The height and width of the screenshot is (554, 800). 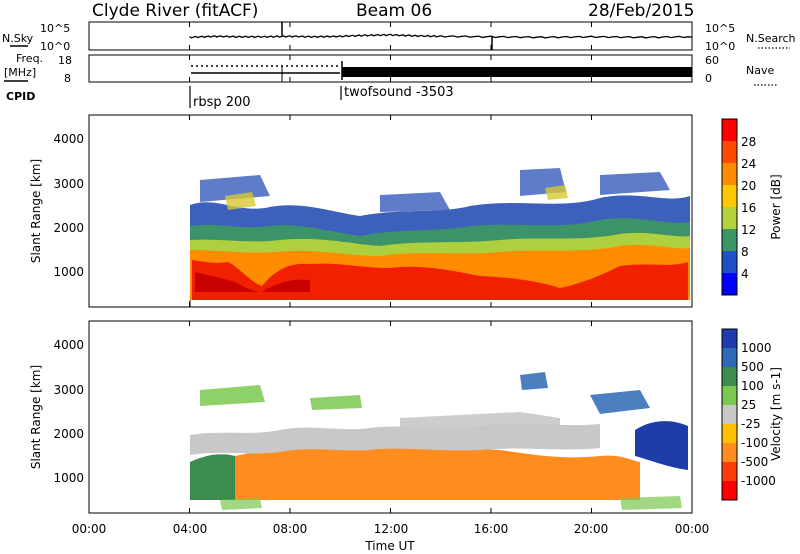 I want to click on x-tick-label-5: 20:00, so click(x=591, y=529).